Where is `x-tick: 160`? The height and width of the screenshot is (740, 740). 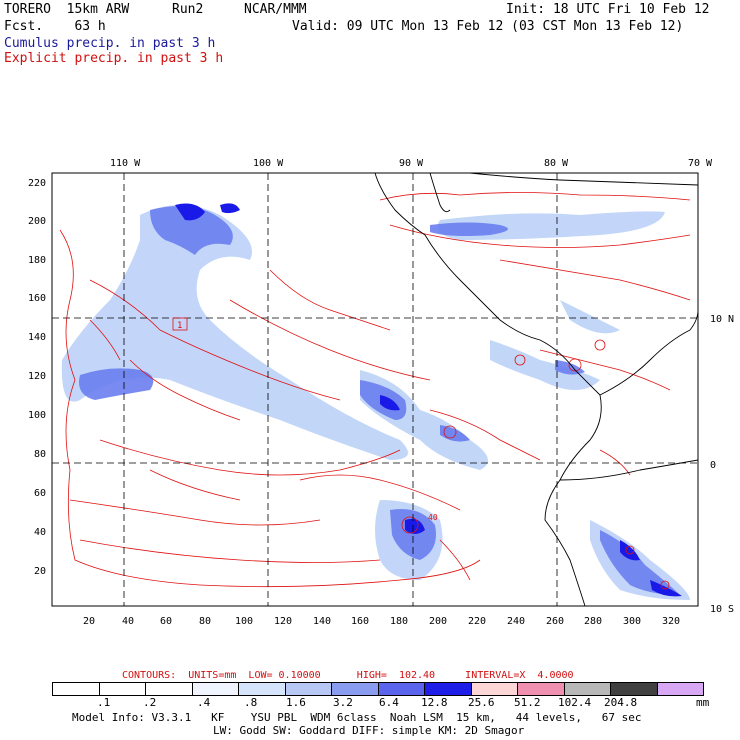
x-tick: 160 is located at coordinates (360, 621).